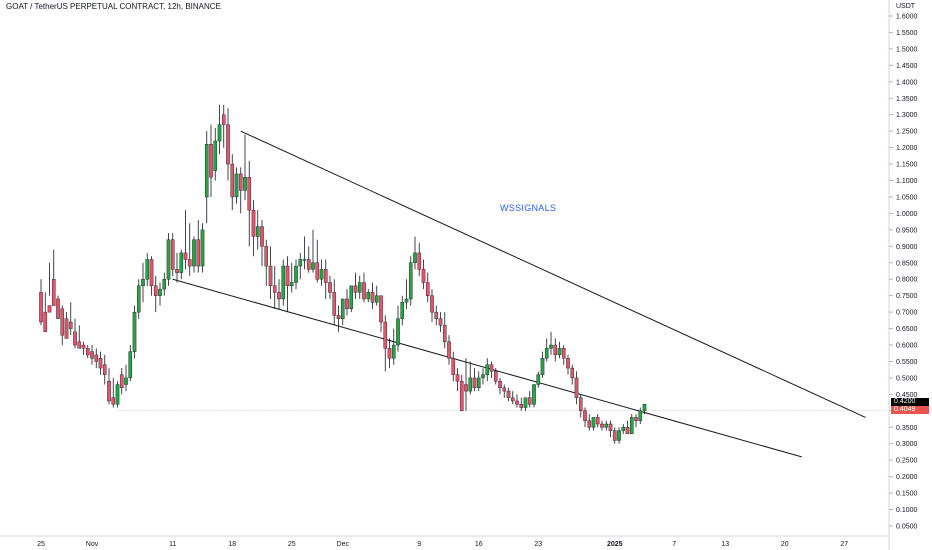  What do you see at coordinates (907, 461) in the screenshot?
I see `price-tick-label: 0.2500` at bounding box center [907, 461].